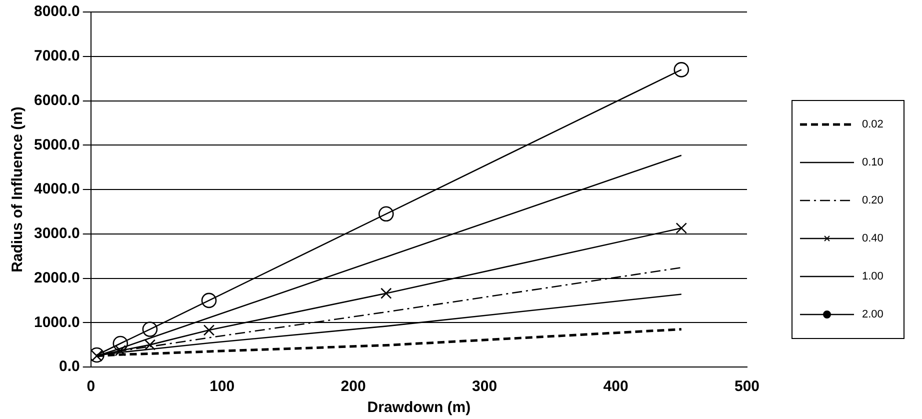  Describe the element at coordinates (873, 162) in the screenshot. I see `legend-label: 0.10` at that location.